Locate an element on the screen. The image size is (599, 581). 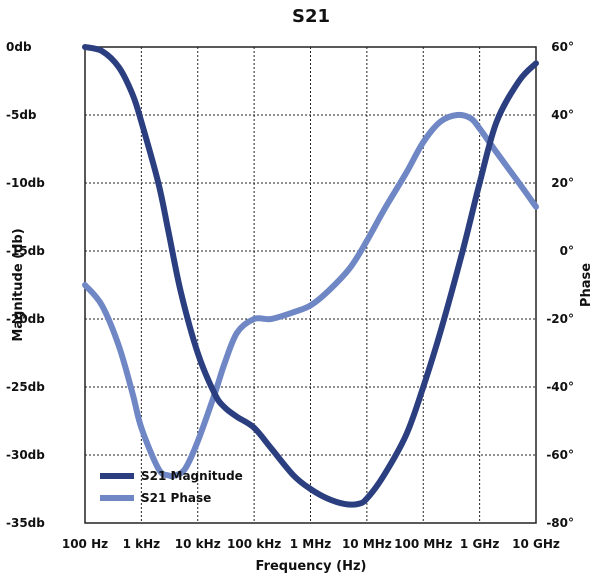
y-tick-label: -30db is located at coordinates (25, 455).